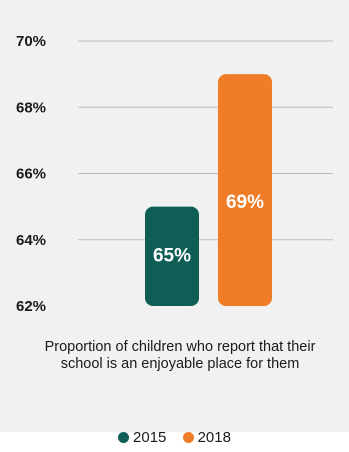  I want to click on legend: 2015 2018, so click(174, 438).